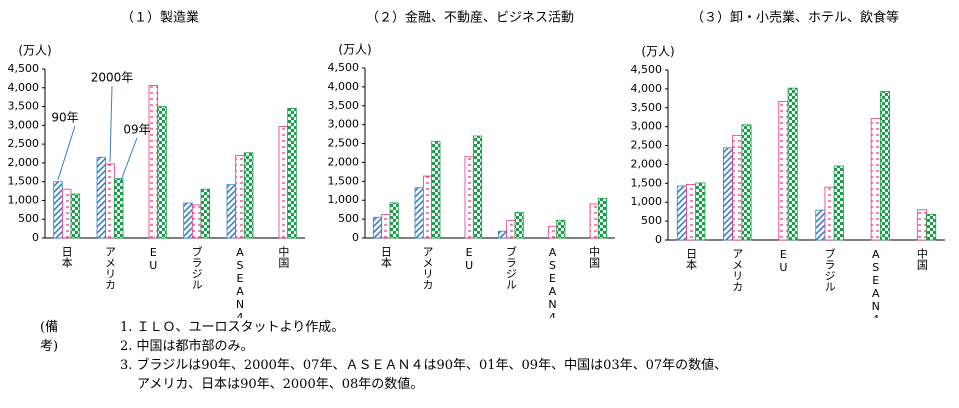 The height and width of the screenshot is (408, 959). I want to click on legend-label: 2000年, so click(112, 78).